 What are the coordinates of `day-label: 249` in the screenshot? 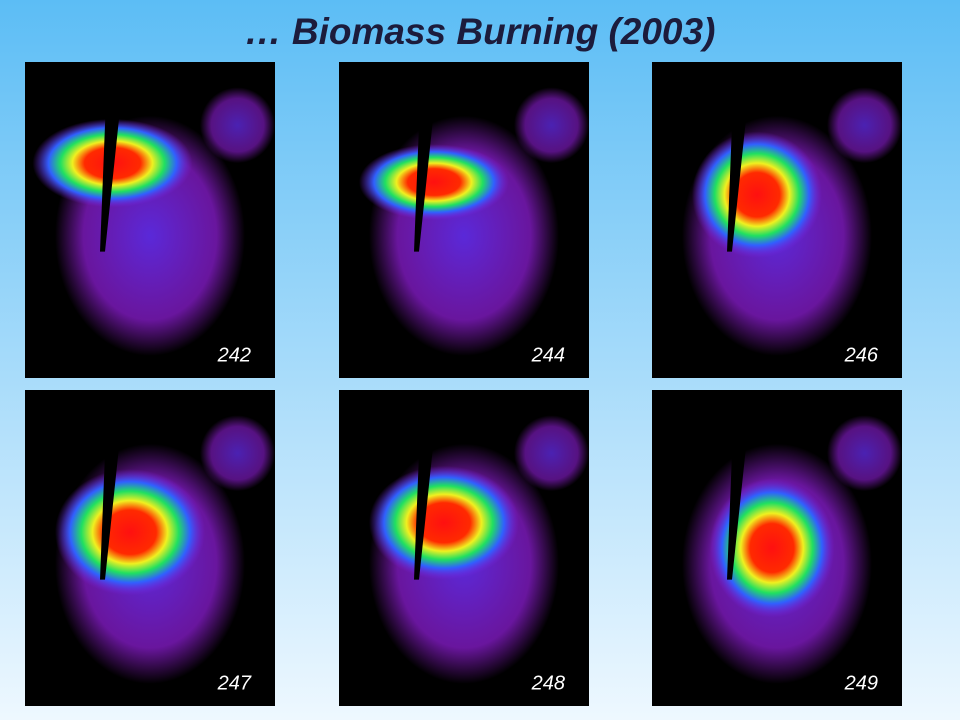 It's located at (861, 683).